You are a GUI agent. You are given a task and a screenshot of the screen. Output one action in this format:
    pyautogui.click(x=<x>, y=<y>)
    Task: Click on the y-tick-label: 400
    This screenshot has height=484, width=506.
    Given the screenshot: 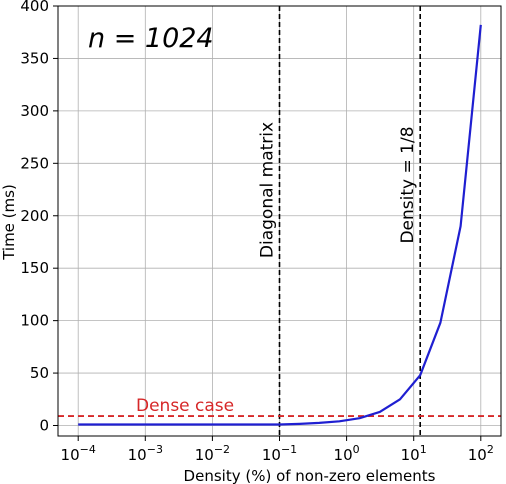 What is the action you would take?
    pyautogui.click(x=34, y=7)
    